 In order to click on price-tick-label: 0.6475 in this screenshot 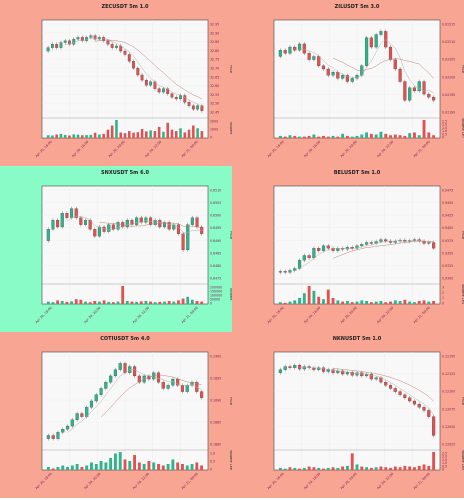, I will do `click(215, 279)`.